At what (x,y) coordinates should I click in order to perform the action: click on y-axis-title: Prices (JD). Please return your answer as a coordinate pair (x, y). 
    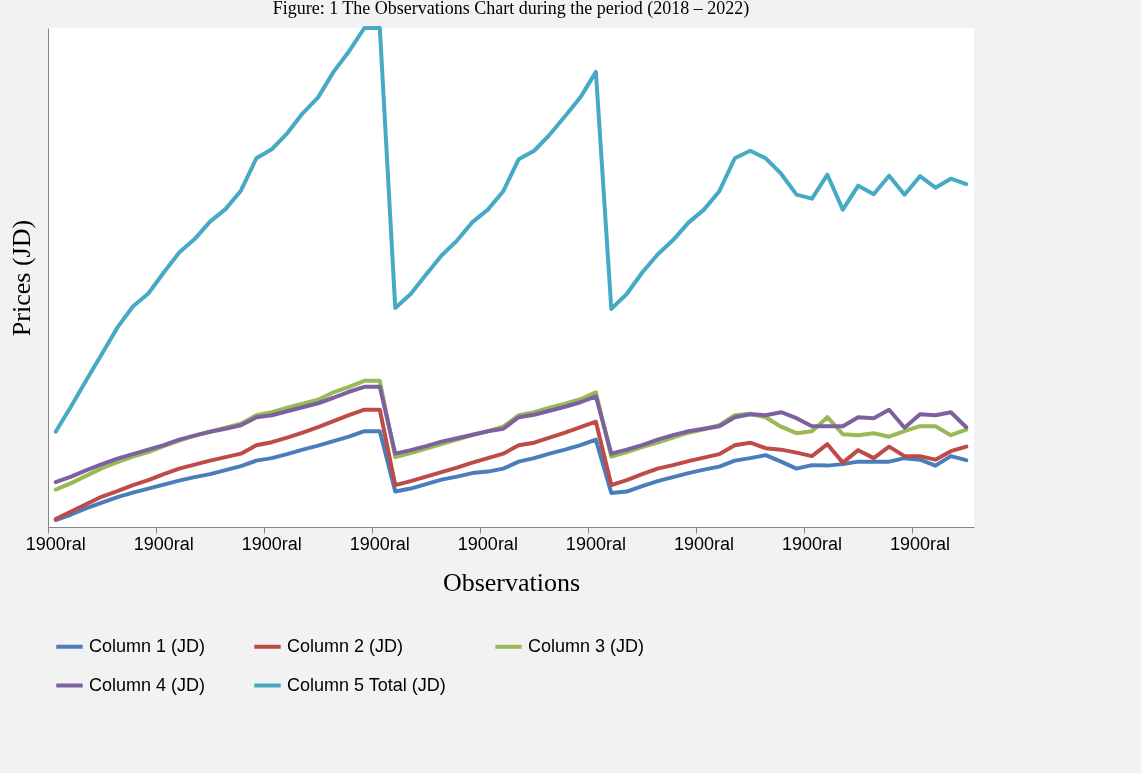
    Looking at the image, I should click on (21, 278).